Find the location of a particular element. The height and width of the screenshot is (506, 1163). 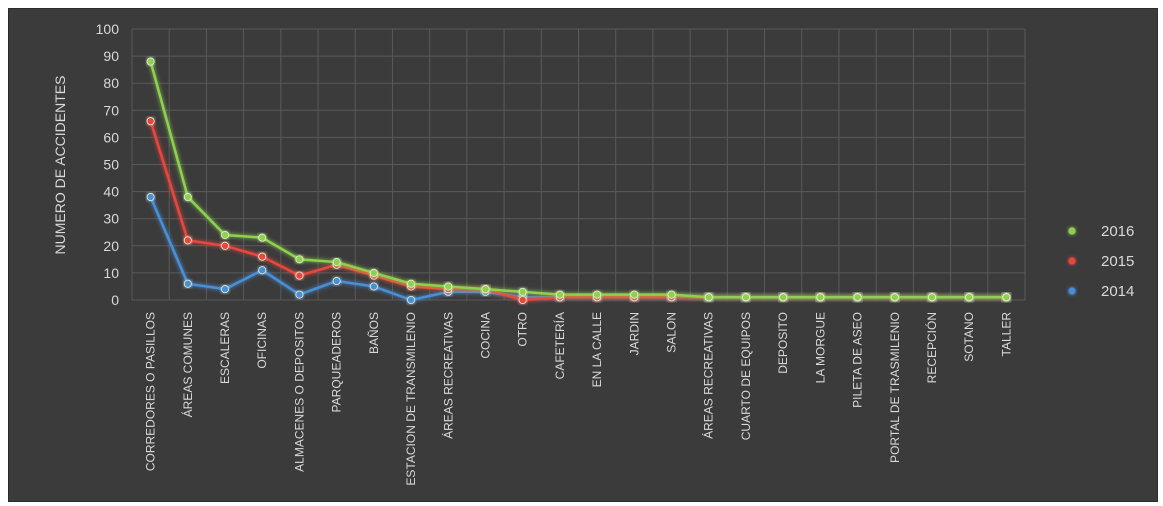

x-tick-label: COCINA is located at coordinates (485, 335).